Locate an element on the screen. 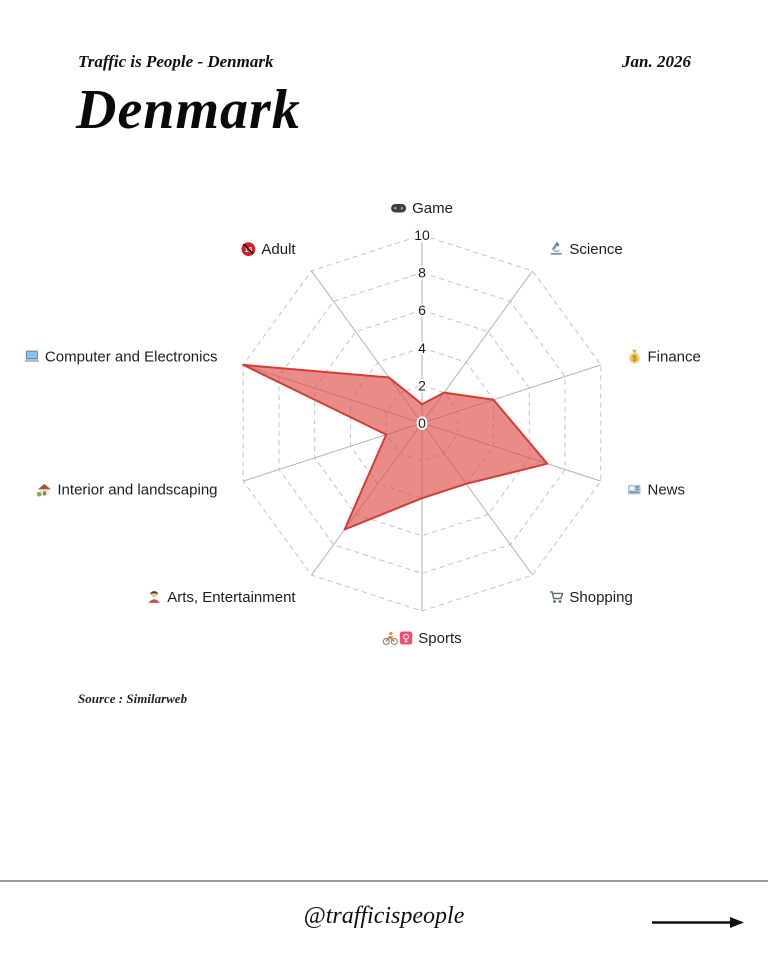 The width and height of the screenshot is (768, 960). category-label-shopping: Shopping is located at coordinates (591, 597).